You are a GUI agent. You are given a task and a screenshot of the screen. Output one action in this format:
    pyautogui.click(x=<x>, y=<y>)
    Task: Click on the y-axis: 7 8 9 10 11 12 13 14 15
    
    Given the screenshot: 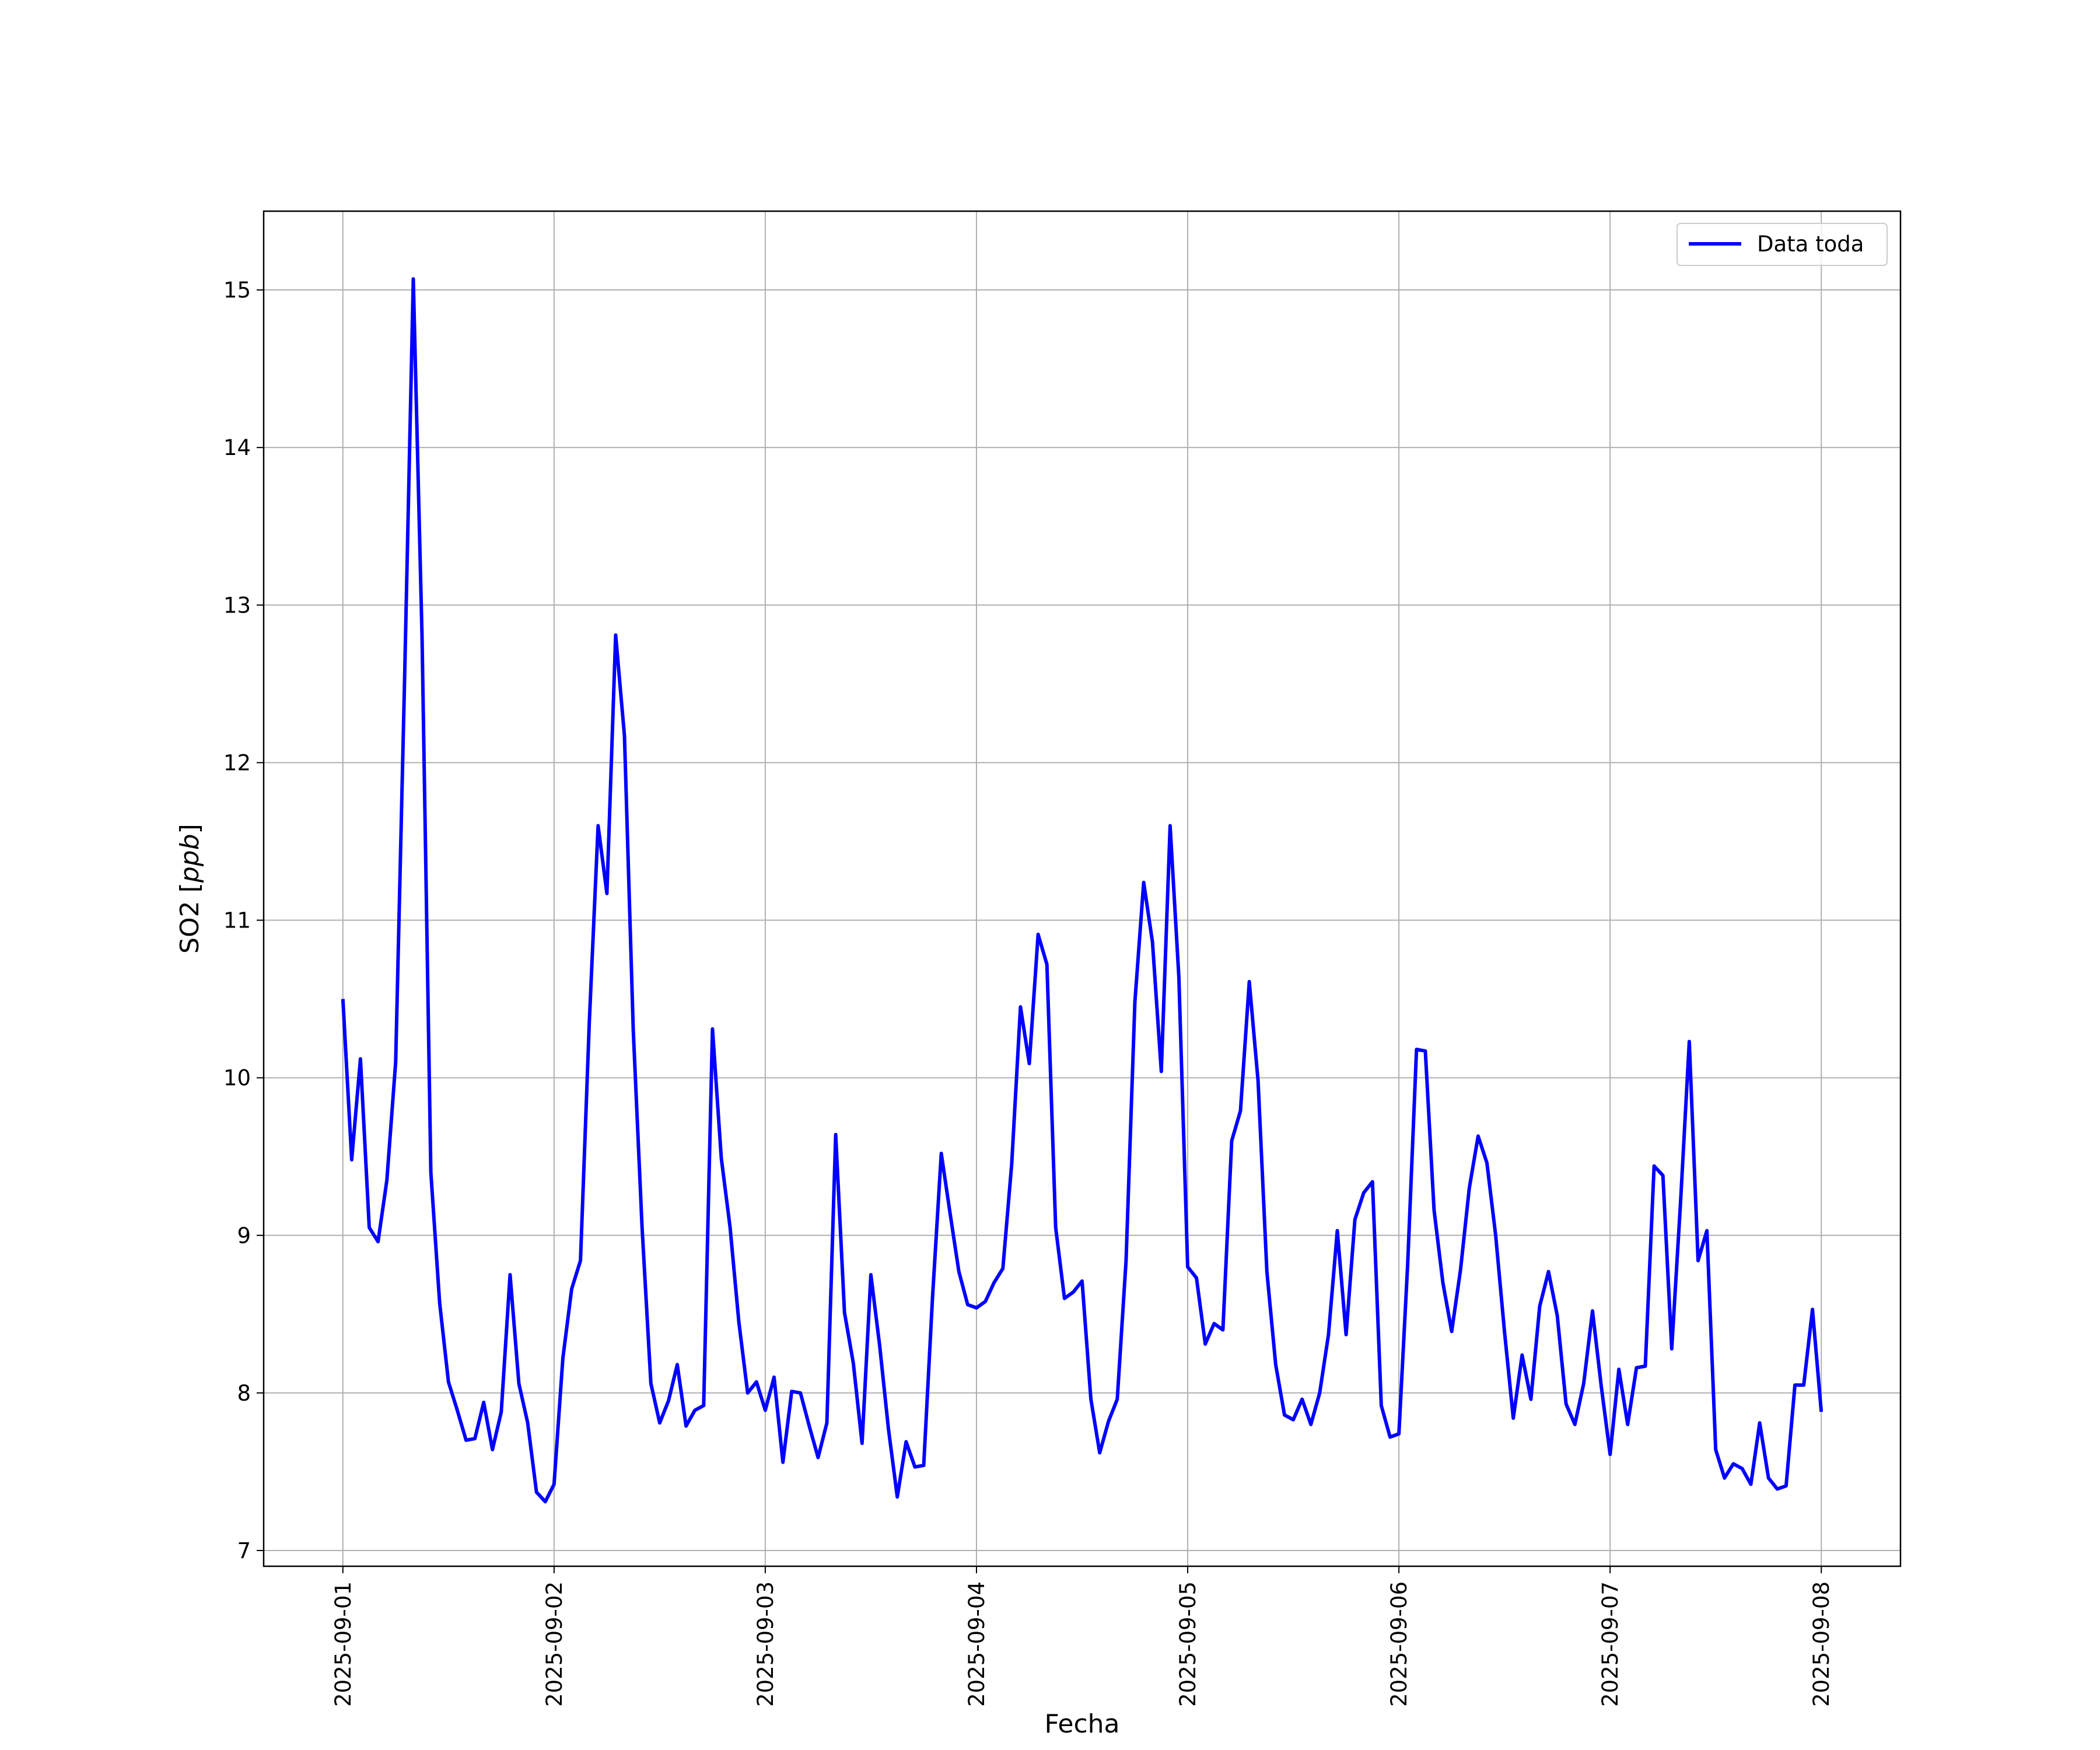 What is the action you would take?
    pyautogui.click(x=243, y=921)
    